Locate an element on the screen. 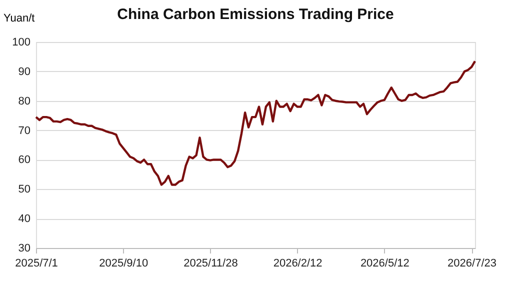 This screenshot has height=302, width=510. x-tick-label: 2026/2/12 is located at coordinates (297, 264).